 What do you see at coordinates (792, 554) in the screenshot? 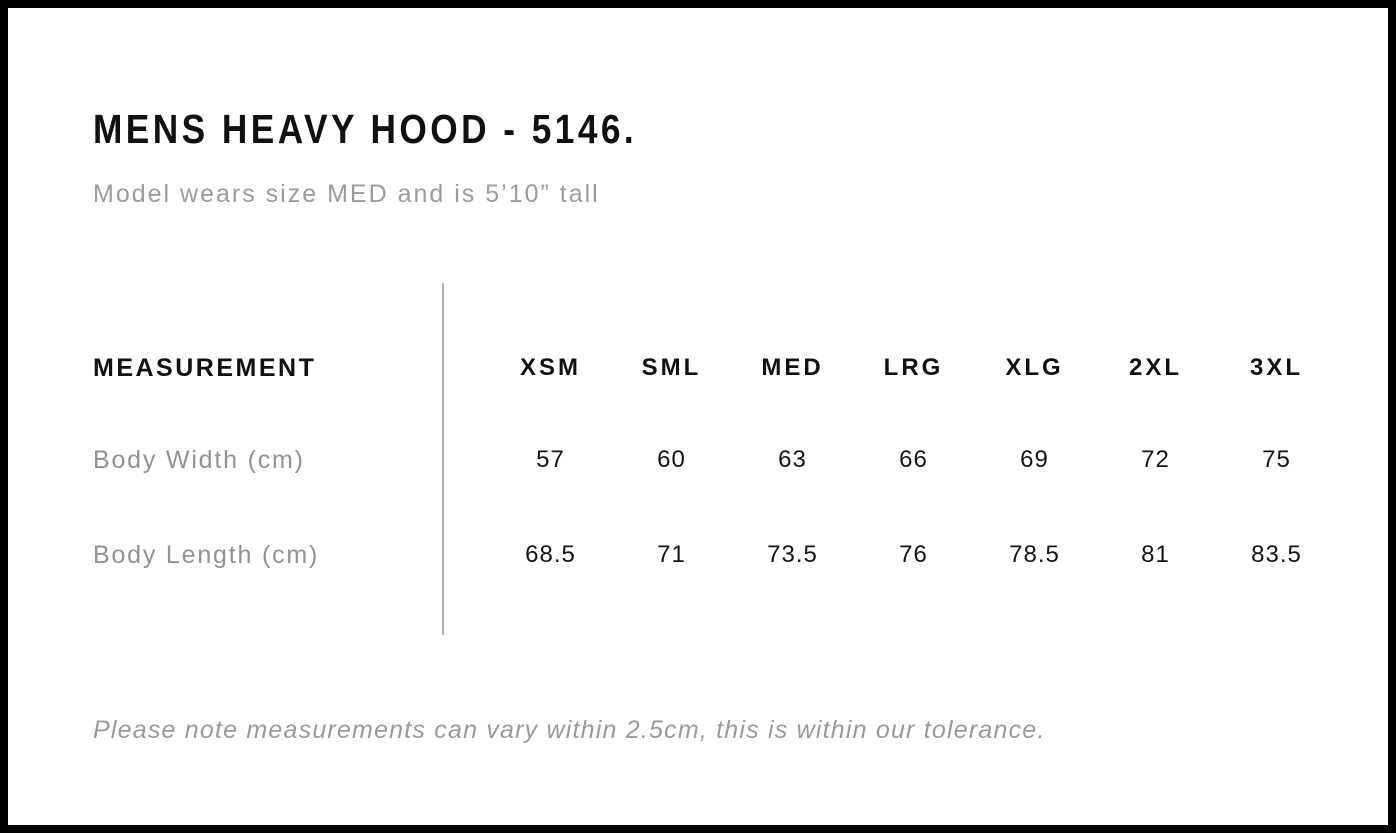
I see `size-value: 73.5` at bounding box center [792, 554].